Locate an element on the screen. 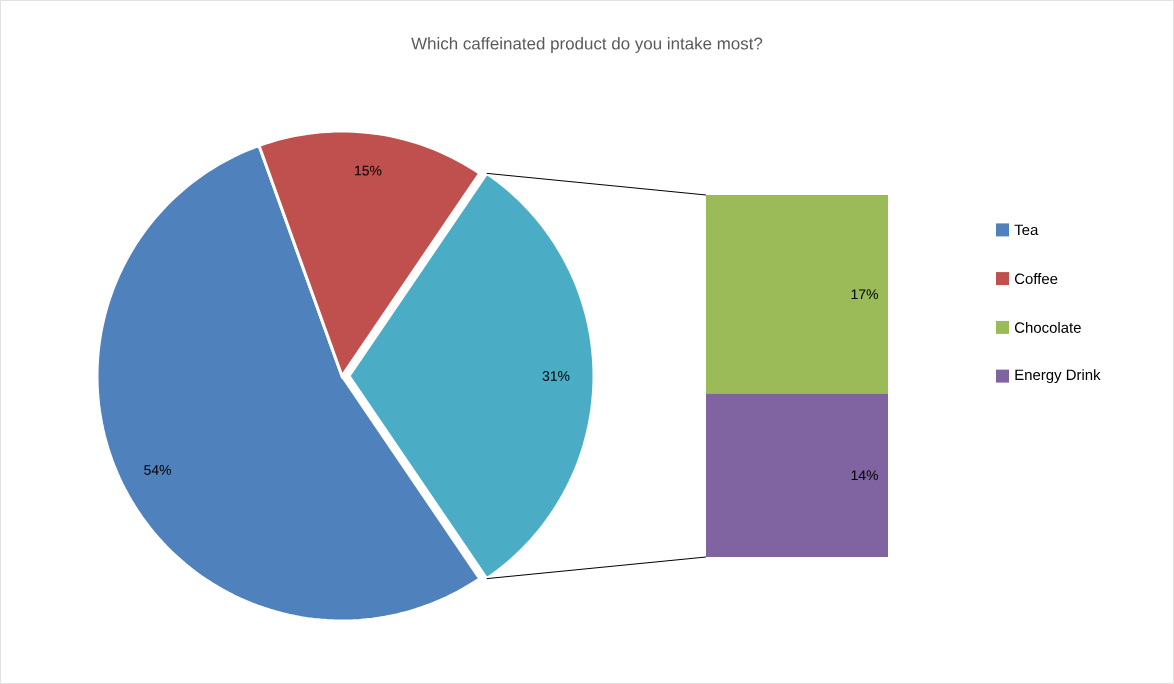 The width and height of the screenshot is (1174, 684). data-label: 15% is located at coordinates (368, 170).